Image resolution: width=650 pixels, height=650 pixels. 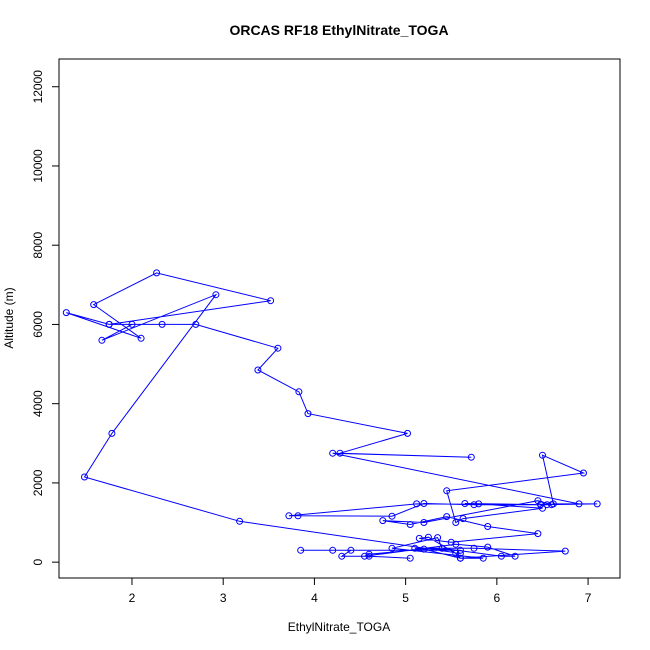 What do you see at coordinates (38, 166) in the screenshot?
I see `y-tick-label: 10000` at bounding box center [38, 166].